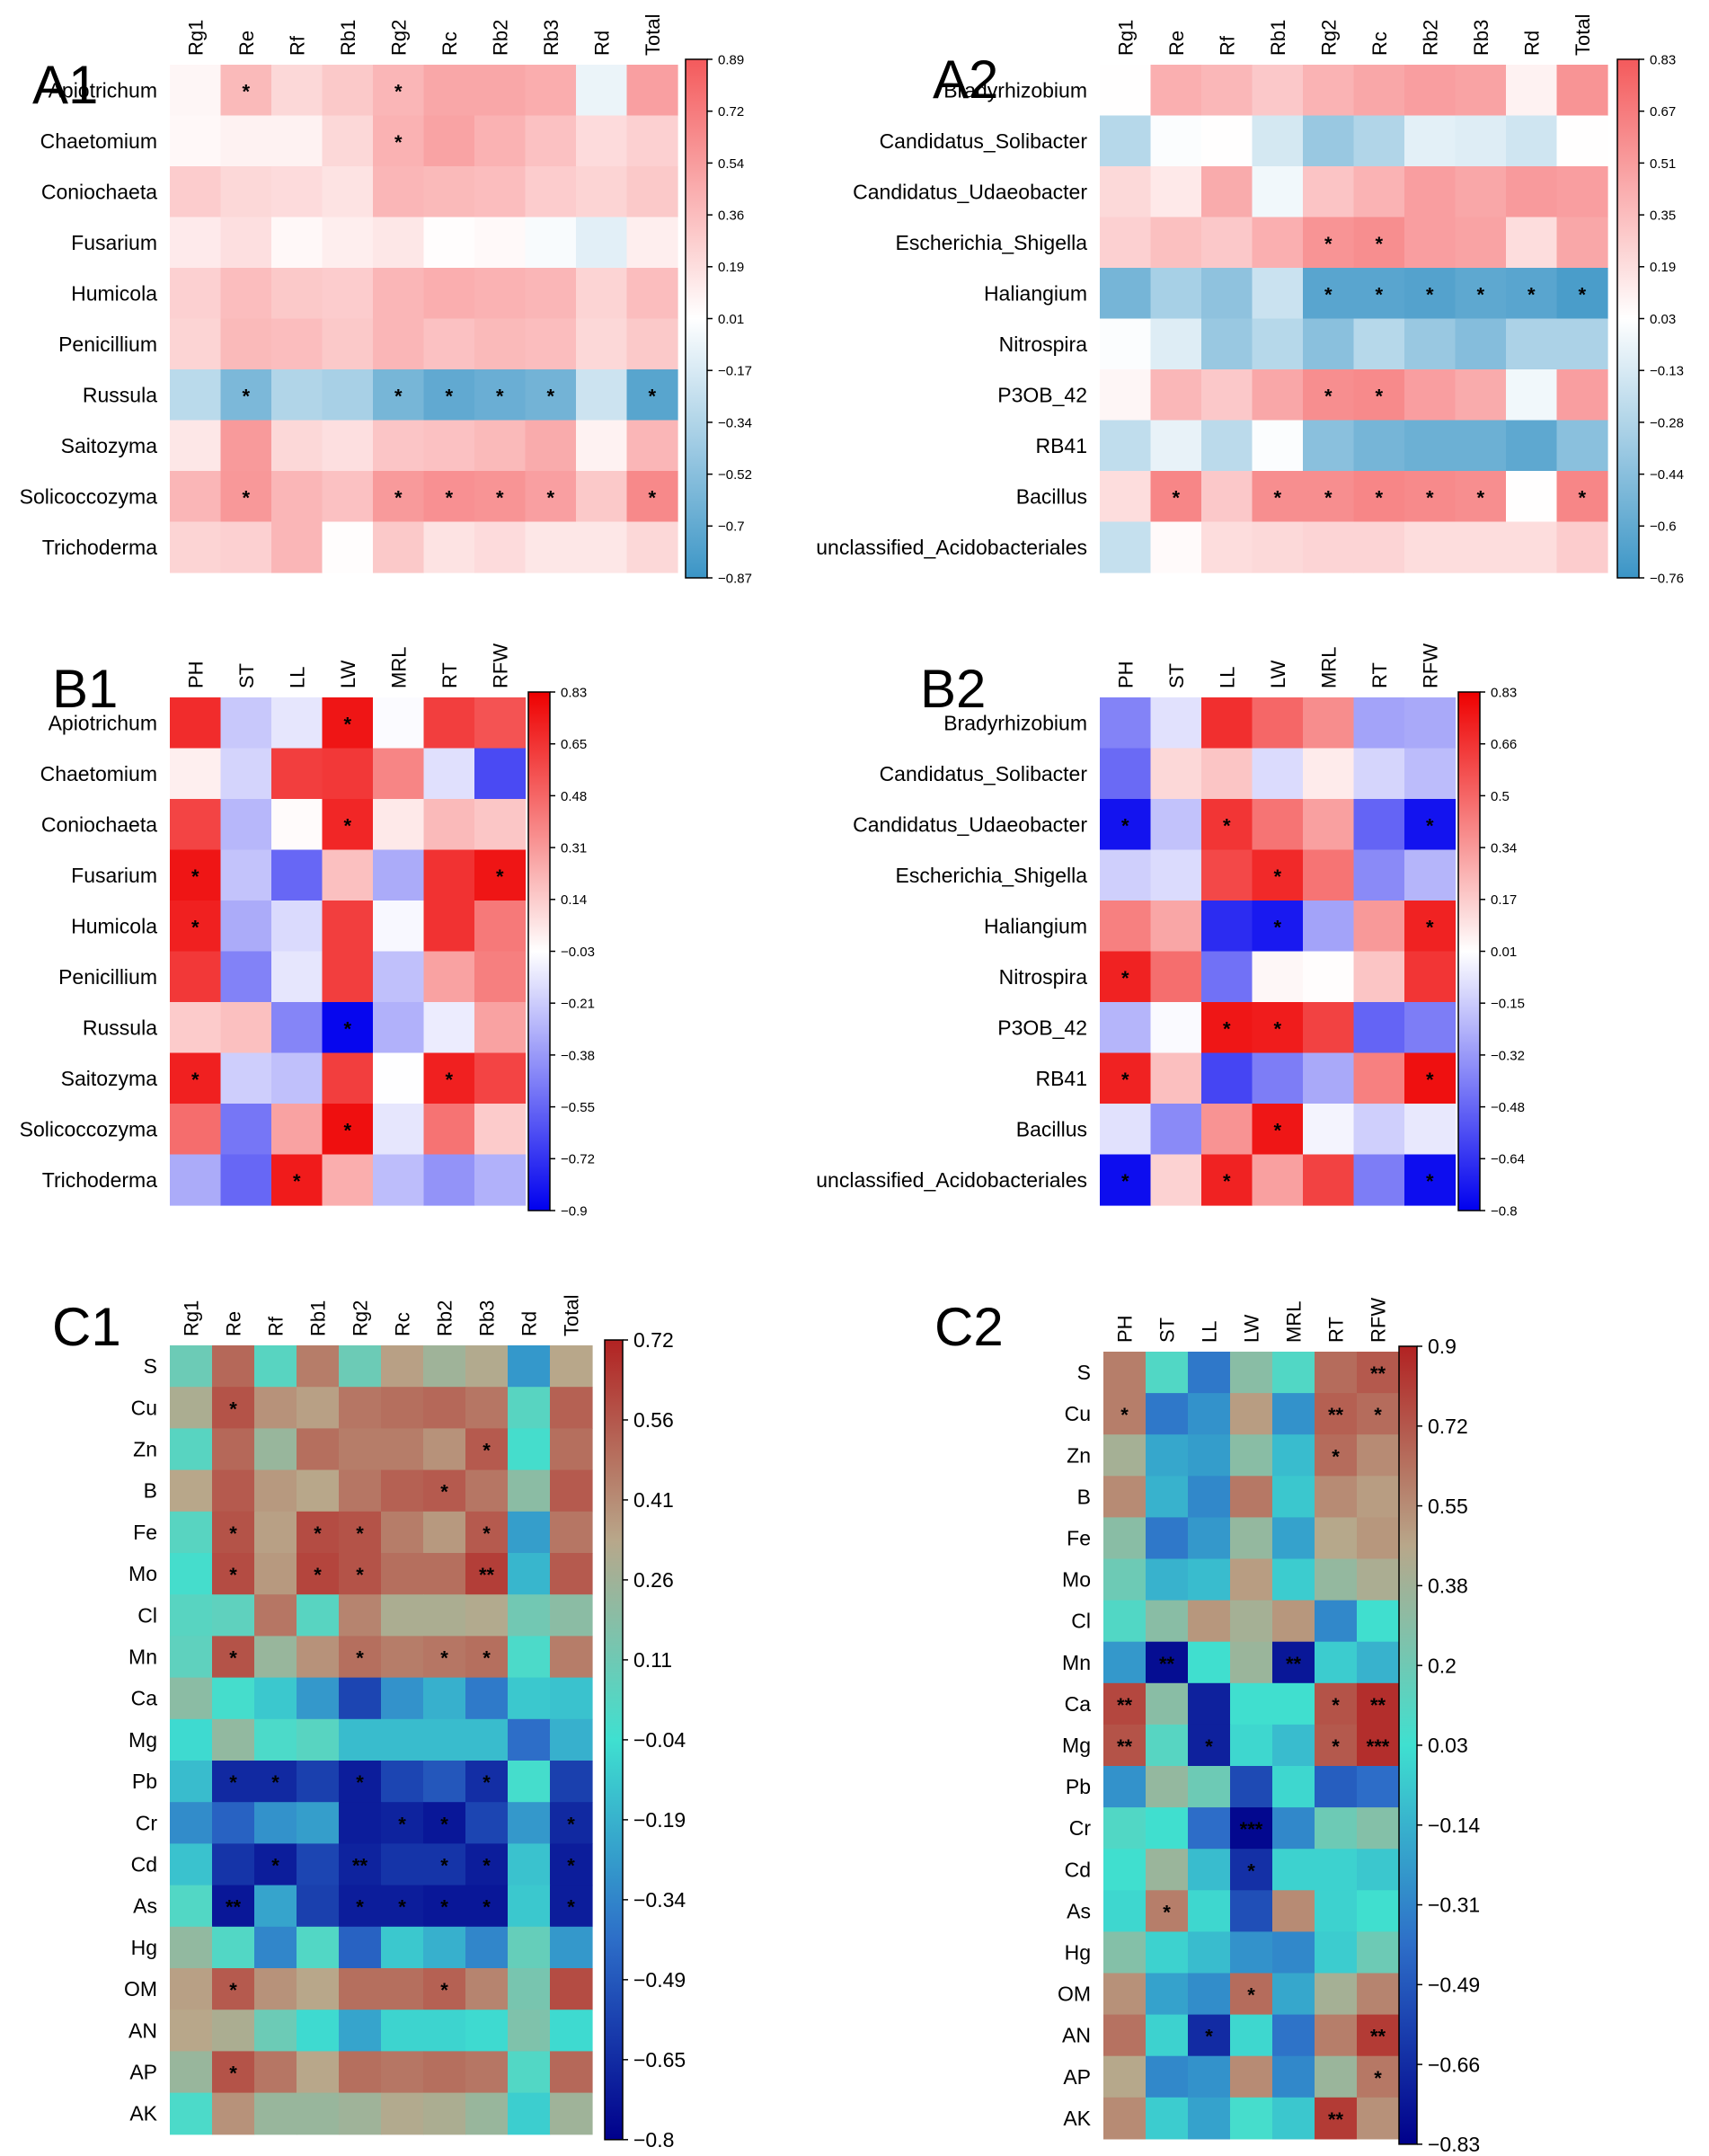 This screenshot has width=1709, height=2156. I want to click on column-label: Rb2, so click(445, 1318).